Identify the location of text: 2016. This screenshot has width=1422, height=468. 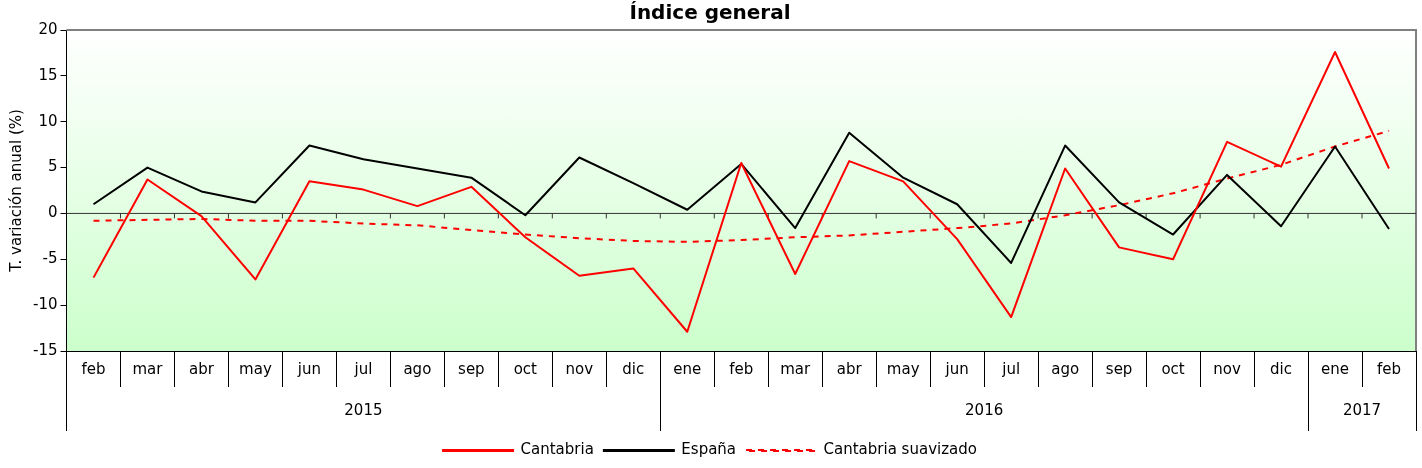
(984, 409).